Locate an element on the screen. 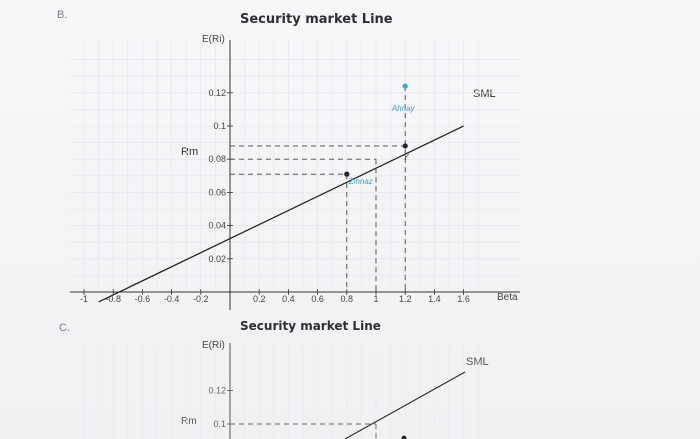  chart1-point-label-y: Y is located at coordinates (406, 157).